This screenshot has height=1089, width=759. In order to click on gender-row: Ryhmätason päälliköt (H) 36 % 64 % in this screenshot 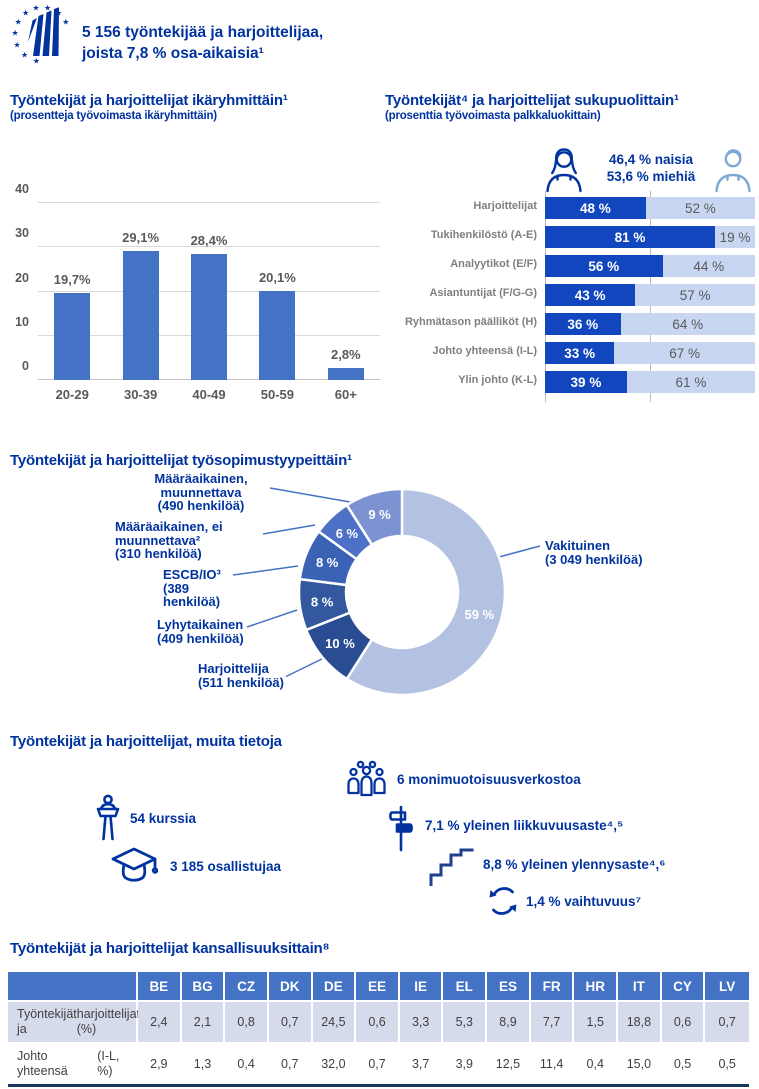, I will do `click(570, 325)`.